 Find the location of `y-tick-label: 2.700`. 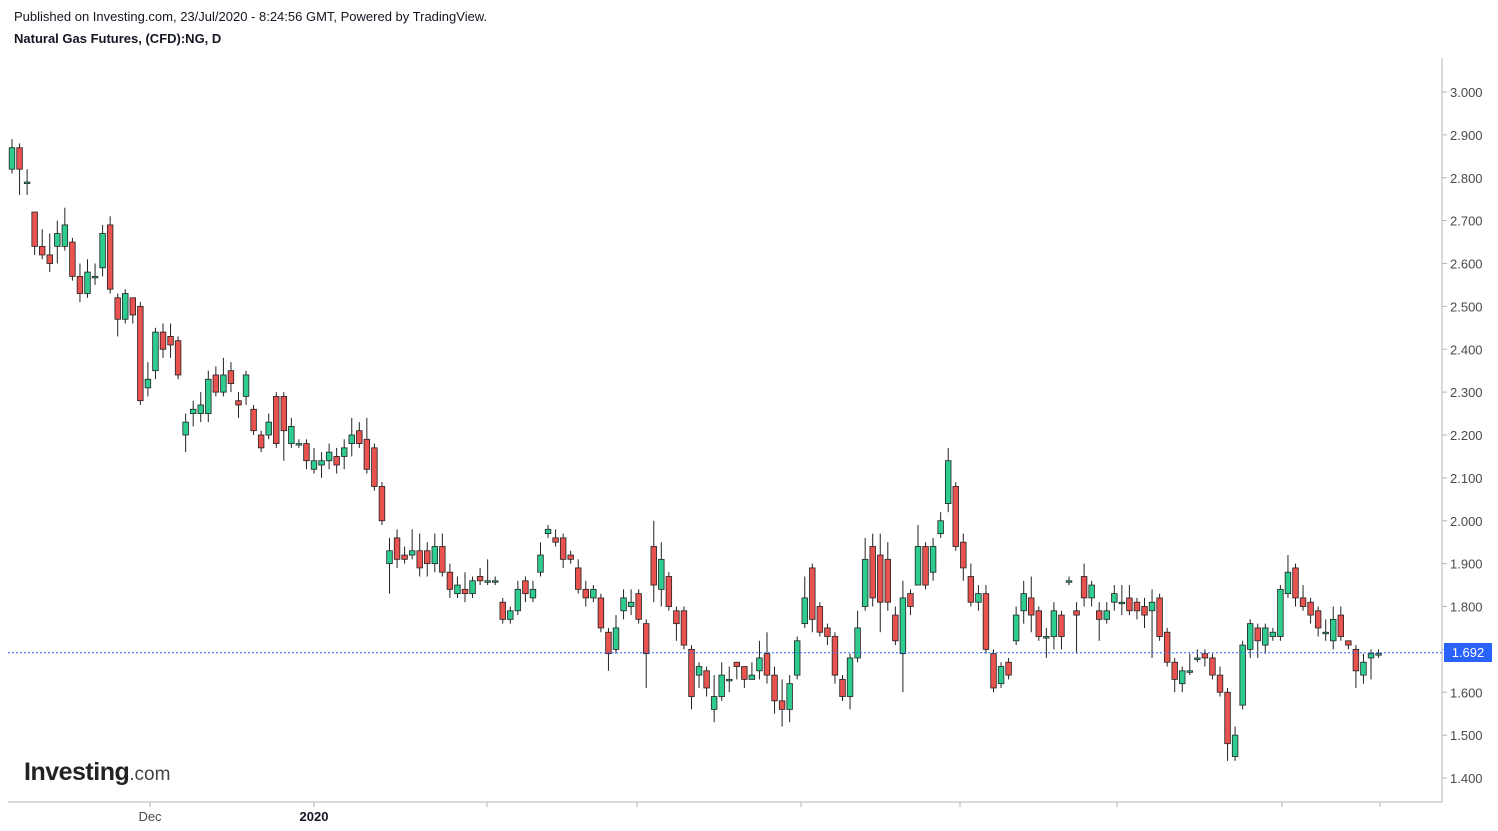

y-tick-label: 2.700 is located at coordinates (1466, 221).